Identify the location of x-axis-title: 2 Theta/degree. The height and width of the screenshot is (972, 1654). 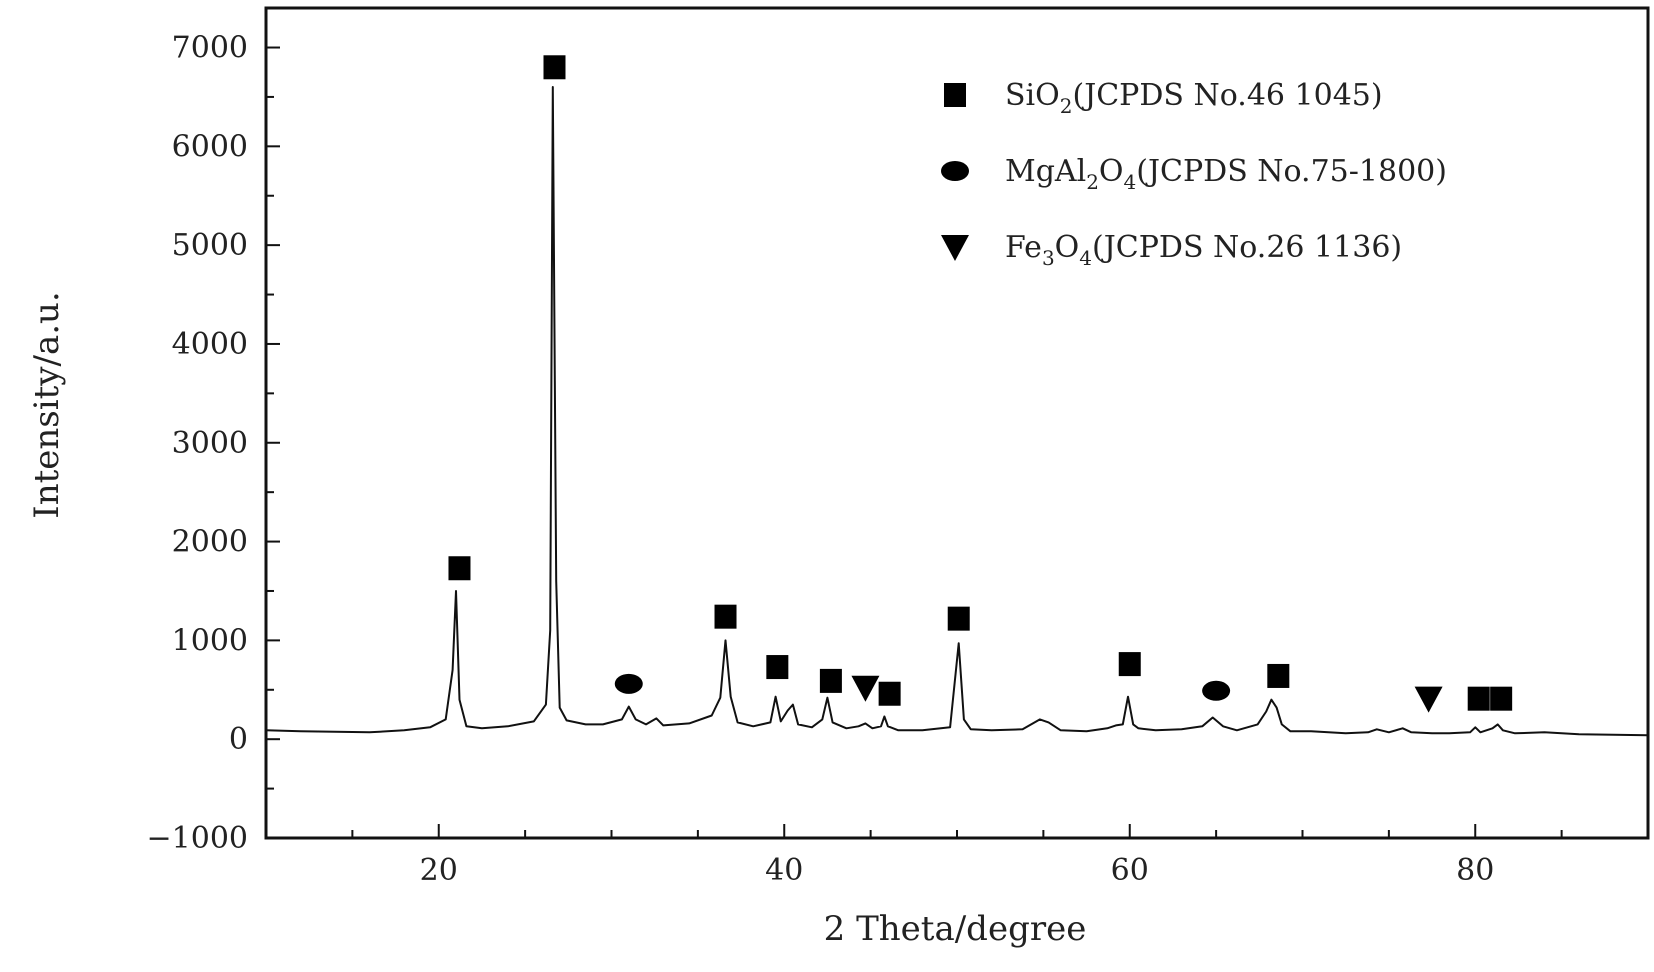
(955, 929).